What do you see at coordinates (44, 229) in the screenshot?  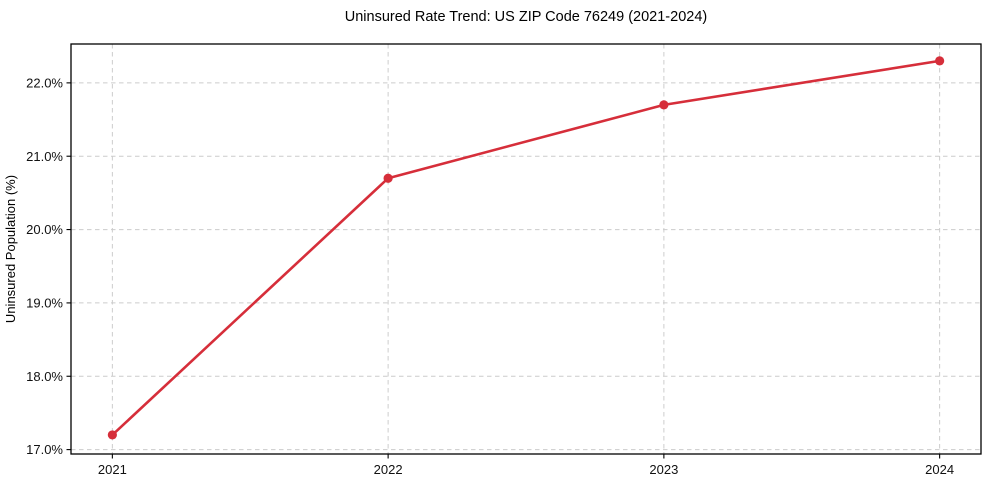 I see `y-tick-label: 20.0%` at bounding box center [44, 229].